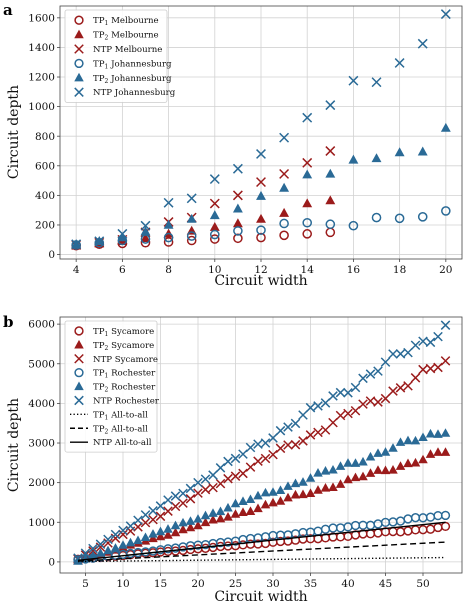 Image resolution: width=469 pixels, height=610 pixels. Describe the element at coordinates (114, 332) in the screenshot. I see `legend-item: TP1 Sycamore` at that location.